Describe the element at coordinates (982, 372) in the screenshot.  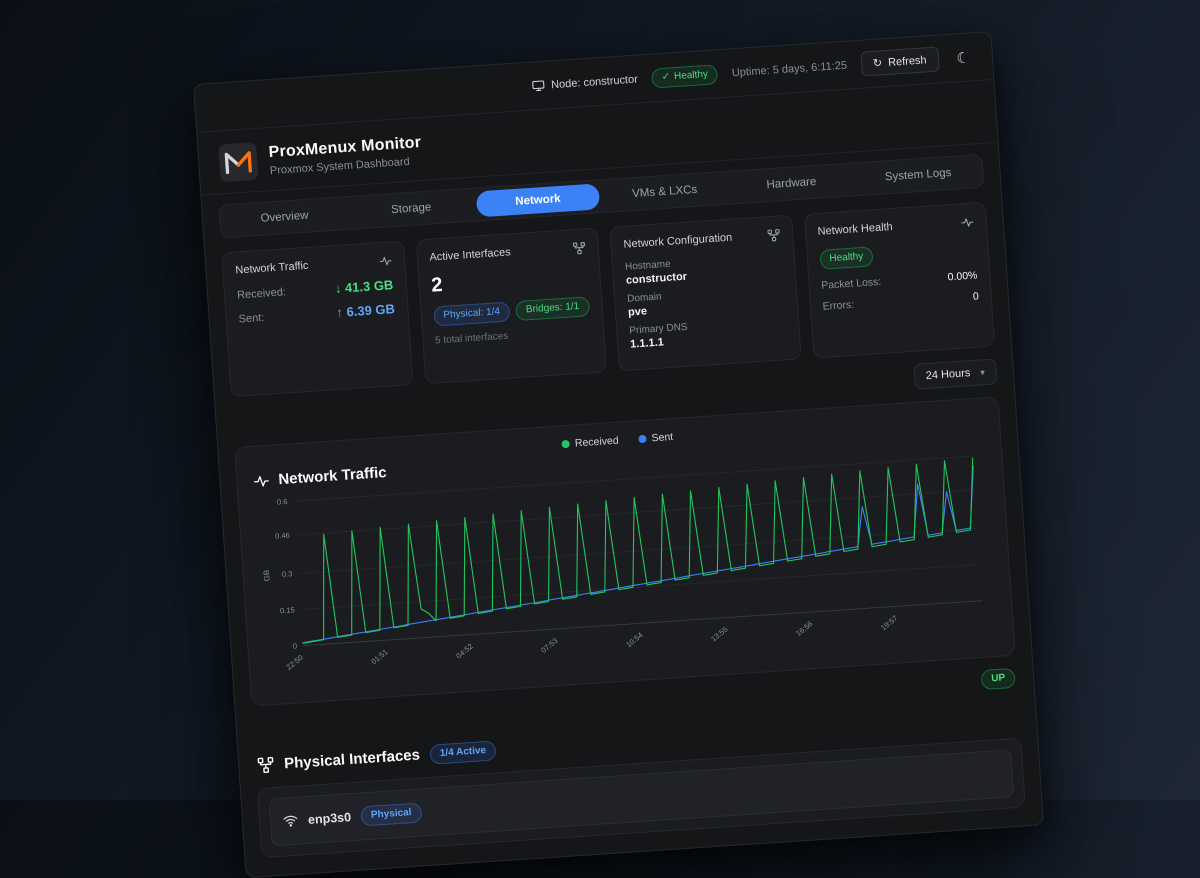
I see `chevron-down-icon: ▾` at that location.